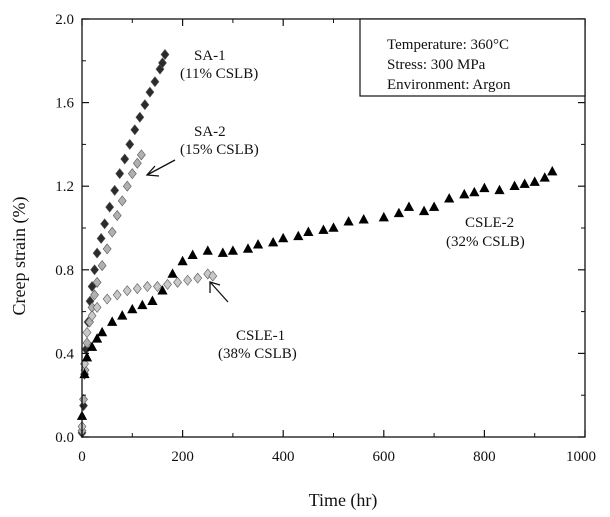  I want to click on y-tick-label: 1.6, so click(64, 104).